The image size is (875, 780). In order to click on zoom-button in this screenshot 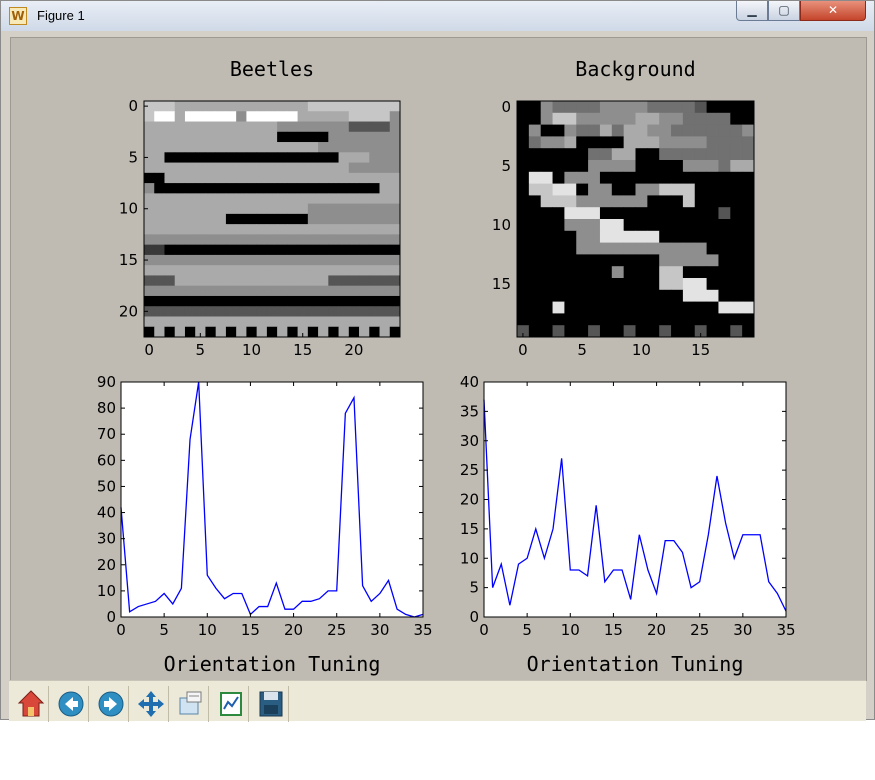, I will do `click(191, 704)`.